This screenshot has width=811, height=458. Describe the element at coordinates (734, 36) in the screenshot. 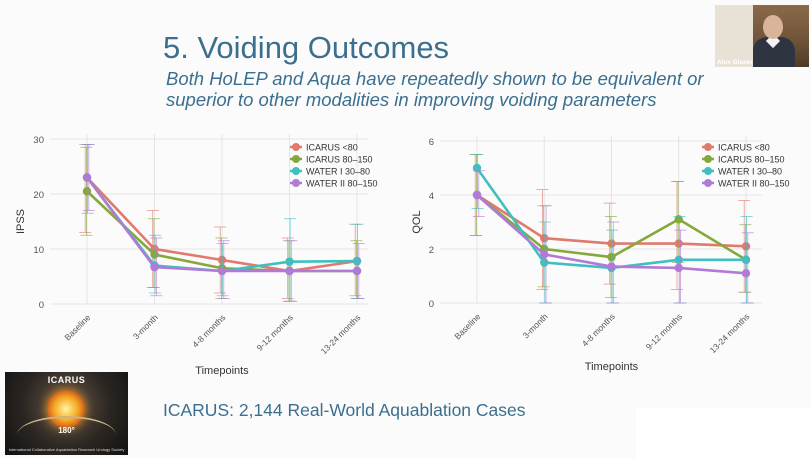

I see `video-background` at that location.